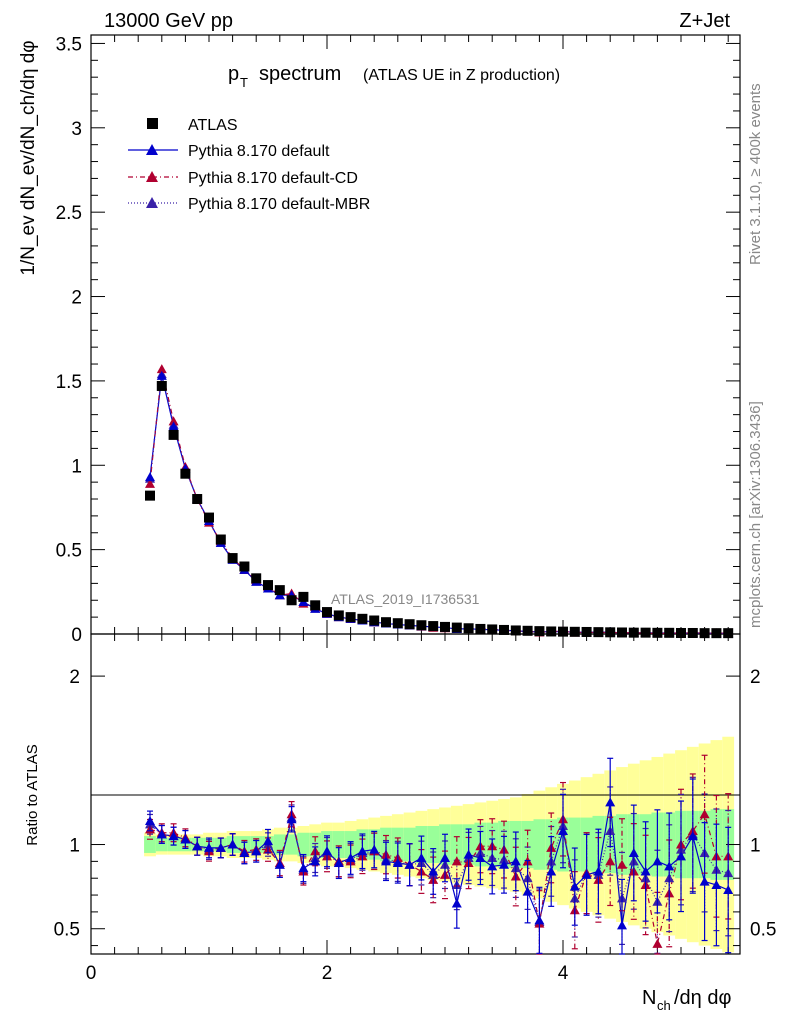 This screenshot has height=1024, width=786. Describe the element at coordinates (755, 174) in the screenshot. I see `rivet-label: Rivet 3.1.10, ≥ 400k events` at that location.